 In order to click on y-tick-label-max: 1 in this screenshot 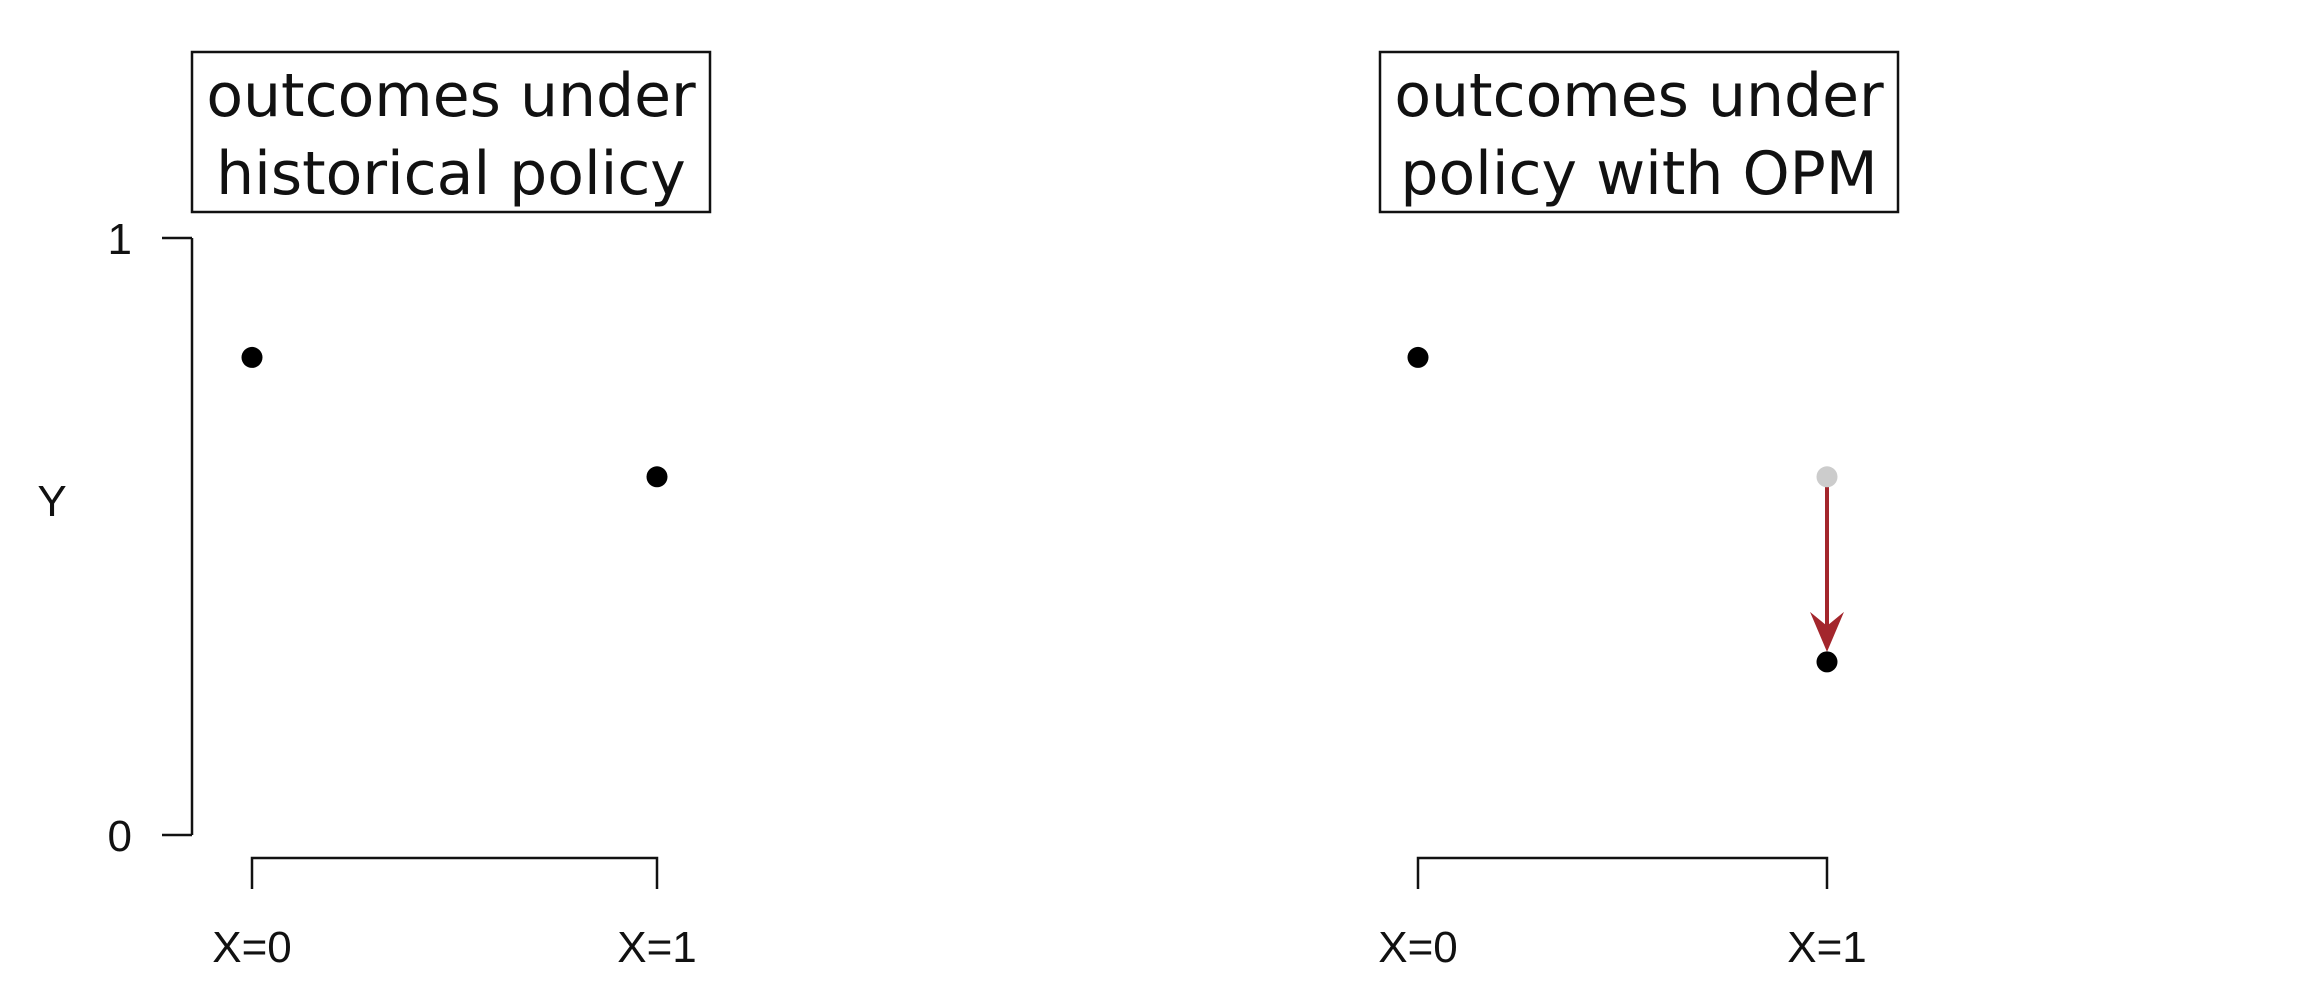, I will do `click(120, 239)`.